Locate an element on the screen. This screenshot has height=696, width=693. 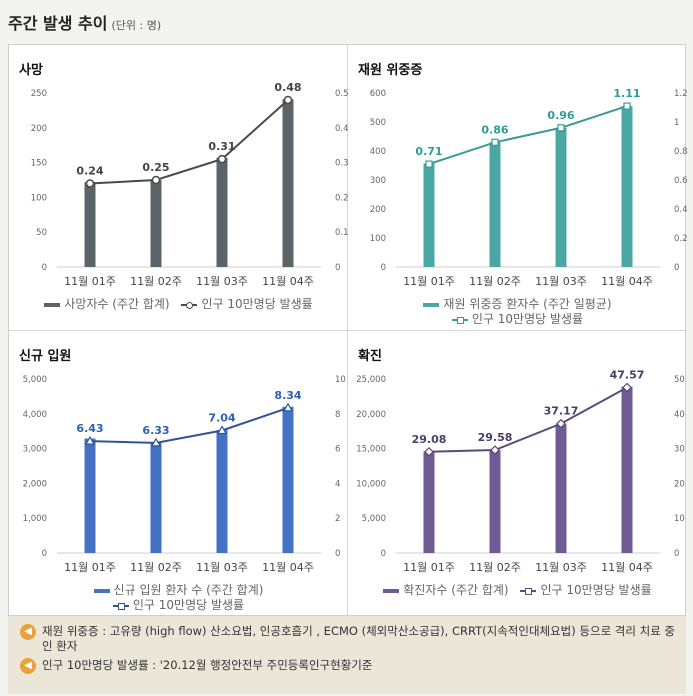
y2-tick-label: 0.4 is located at coordinates (680, 210).